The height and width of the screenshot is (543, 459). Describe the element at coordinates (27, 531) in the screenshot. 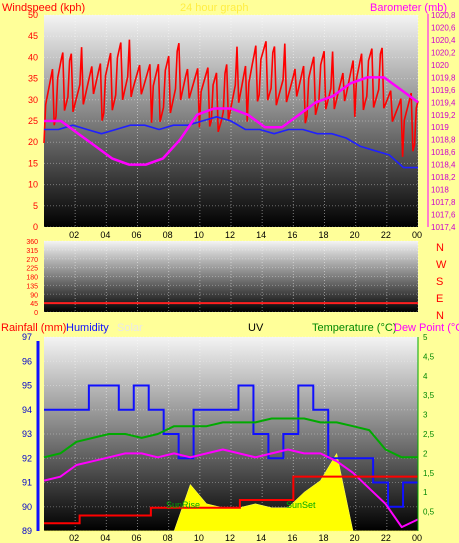

I see `y-tick-label: 89` at that location.